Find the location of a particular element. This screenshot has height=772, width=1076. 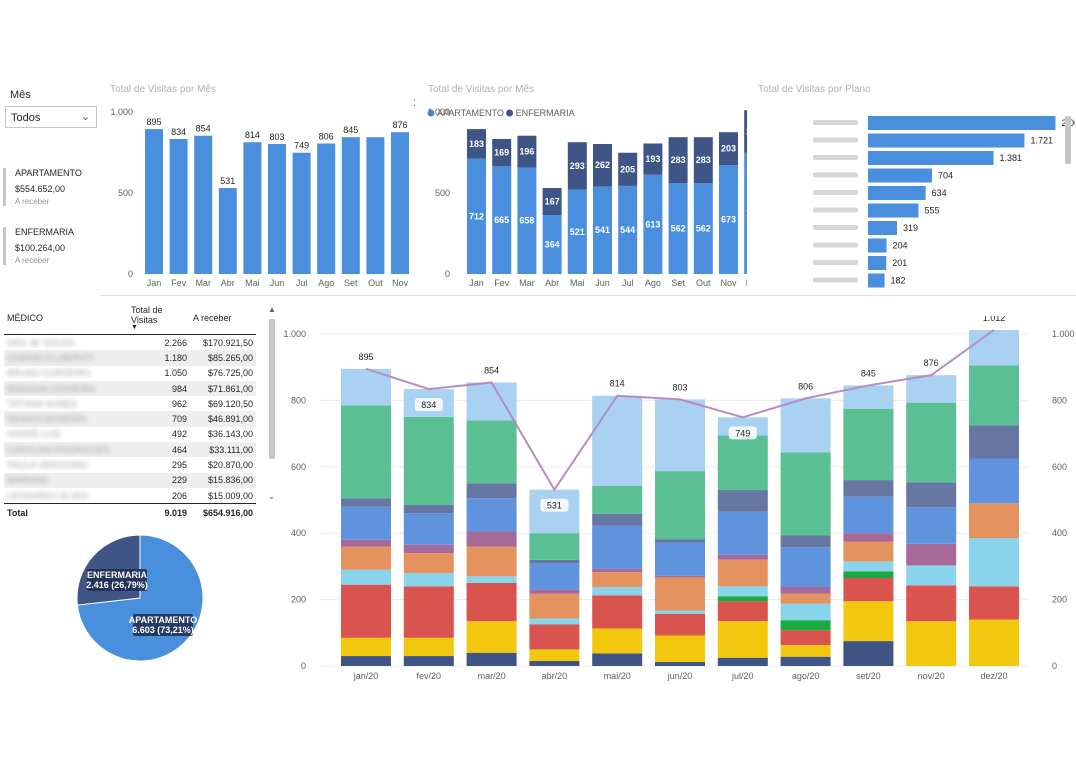

receivable-cell: $69.120,50 is located at coordinates (230, 403).